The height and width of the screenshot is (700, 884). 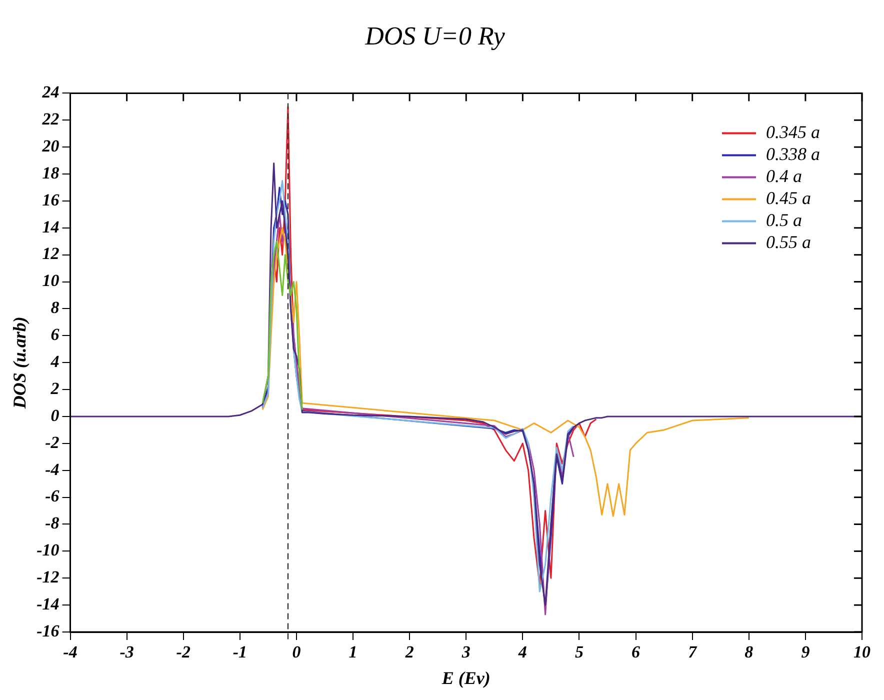 I want to click on legend-label: 0.338 a, so click(x=793, y=154).